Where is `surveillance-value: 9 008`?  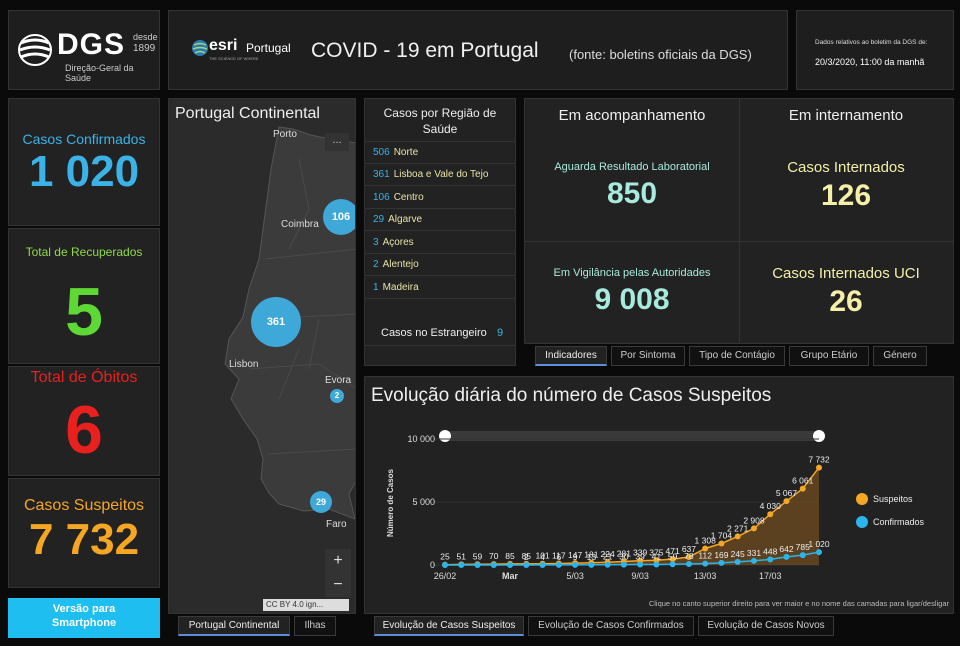 surveillance-value: 9 008 is located at coordinates (632, 299).